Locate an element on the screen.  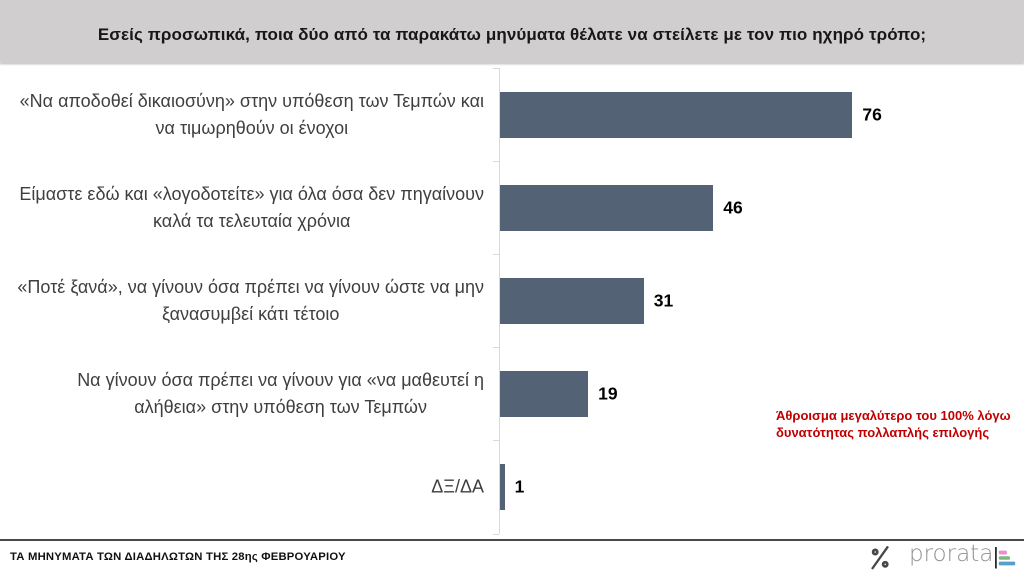
category-label: ΔΞ/ΔΑ is located at coordinates (457, 486).